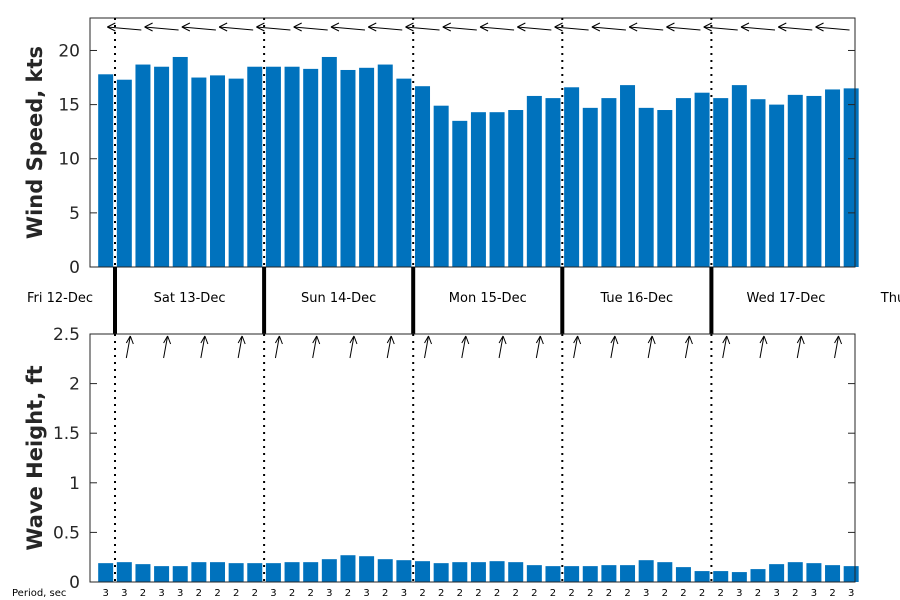  I want to click on period-value-31: 2, so click(683, 593).